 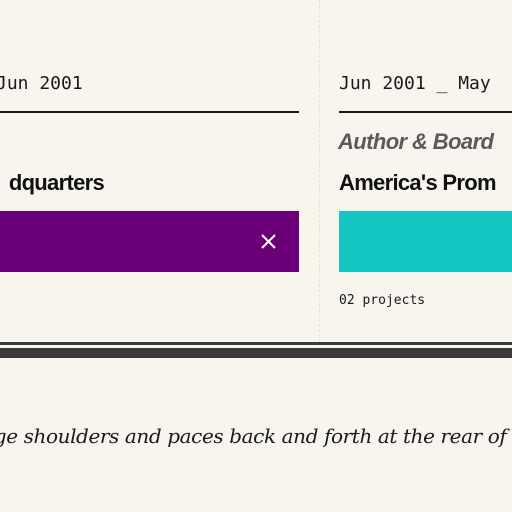 What do you see at coordinates (41, 83) in the screenshot?
I see `entry-date-range: Jun 2001` at bounding box center [41, 83].